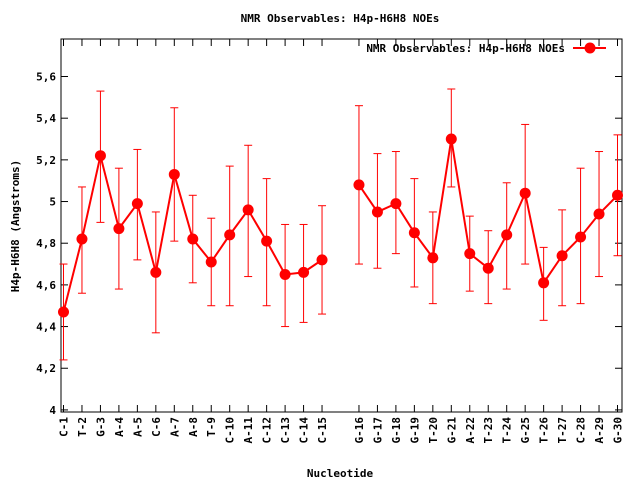 The height and width of the screenshot is (480, 640). I want to click on x-tick-label: A-4, so click(119, 427).